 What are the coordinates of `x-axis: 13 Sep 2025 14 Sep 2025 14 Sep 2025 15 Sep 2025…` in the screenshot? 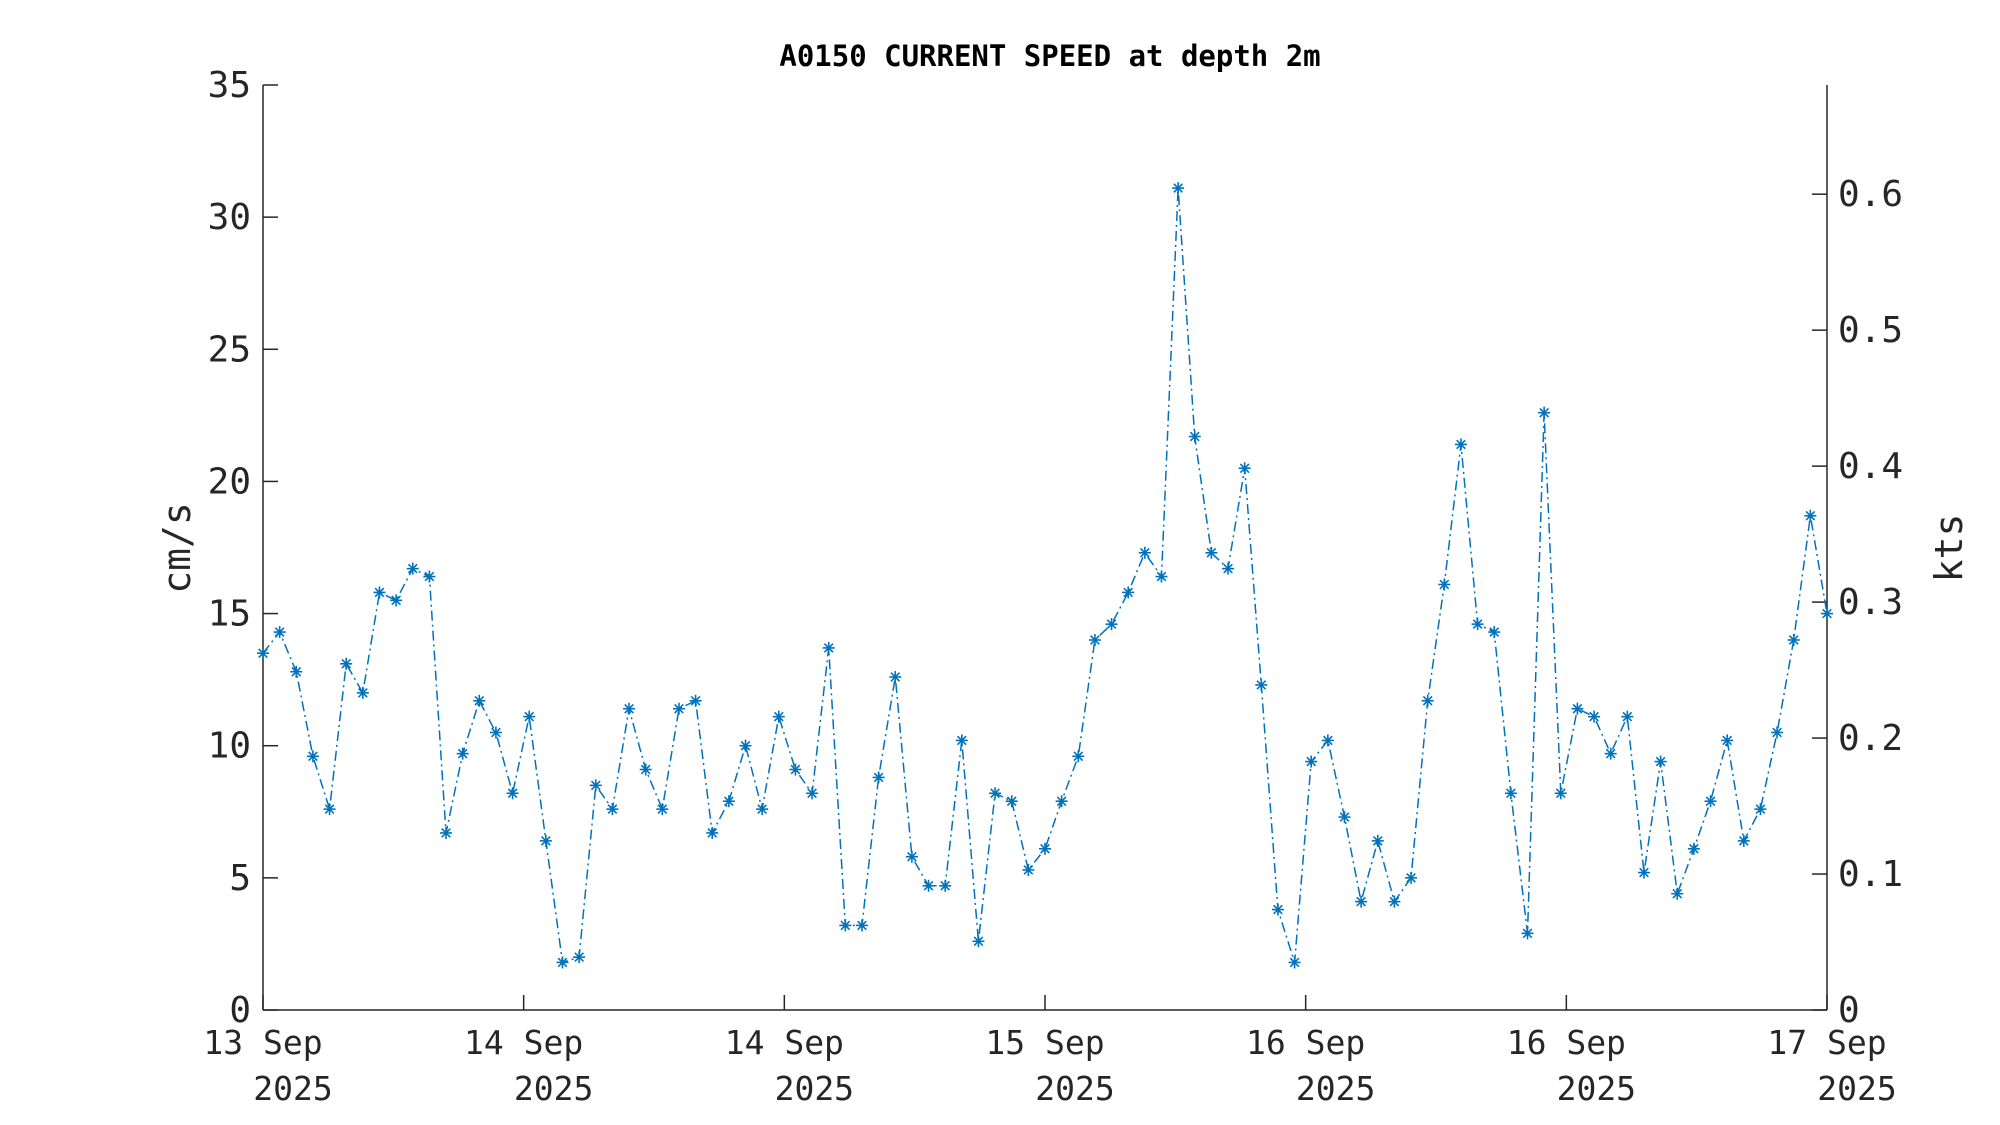 It's located at (1050, 1051).